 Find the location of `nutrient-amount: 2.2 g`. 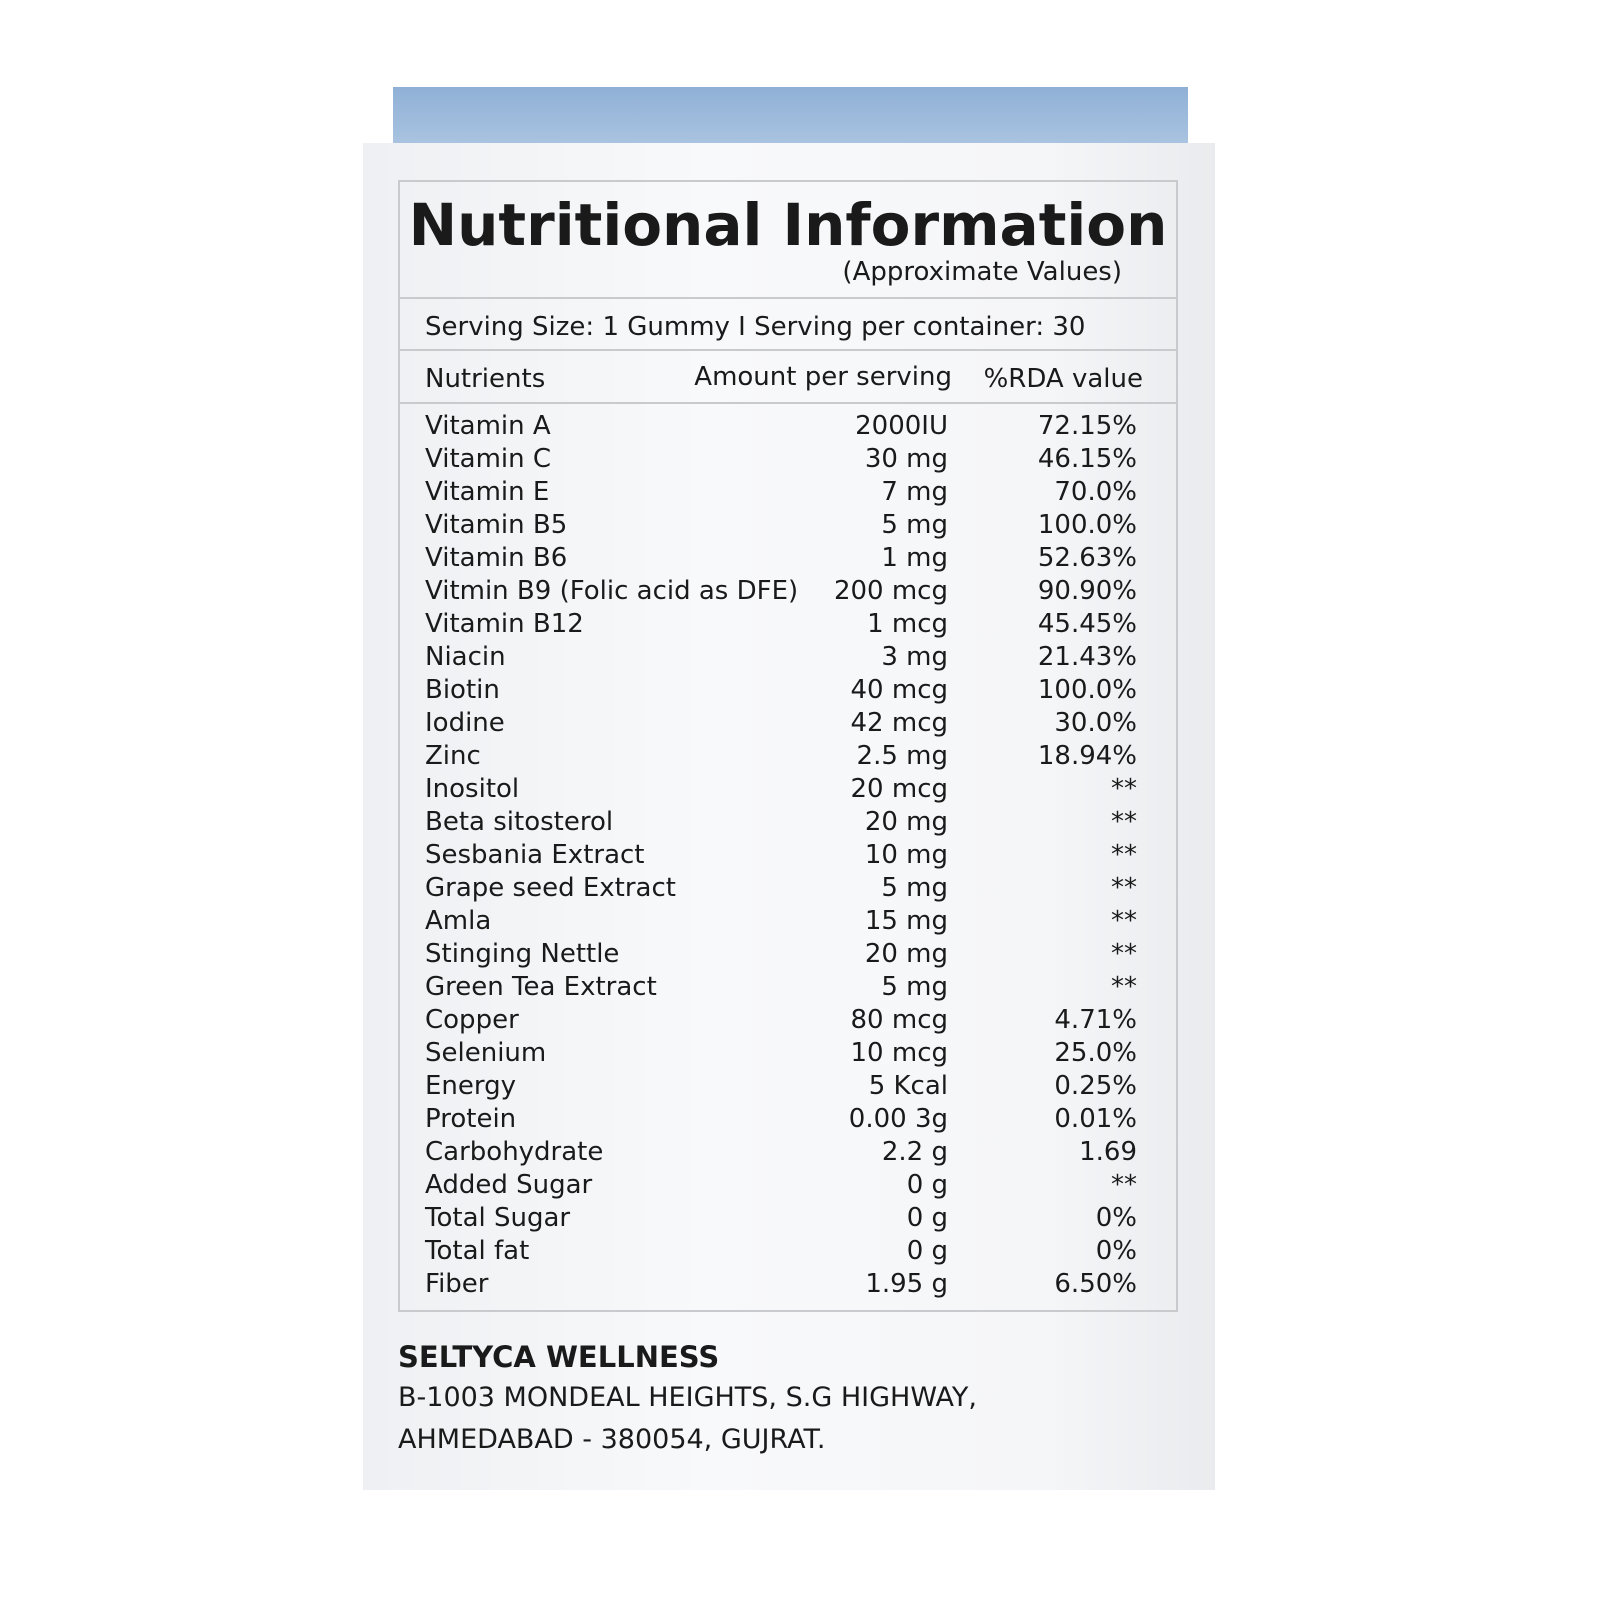

nutrient-amount: 2.2 g is located at coordinates (914, 1152).